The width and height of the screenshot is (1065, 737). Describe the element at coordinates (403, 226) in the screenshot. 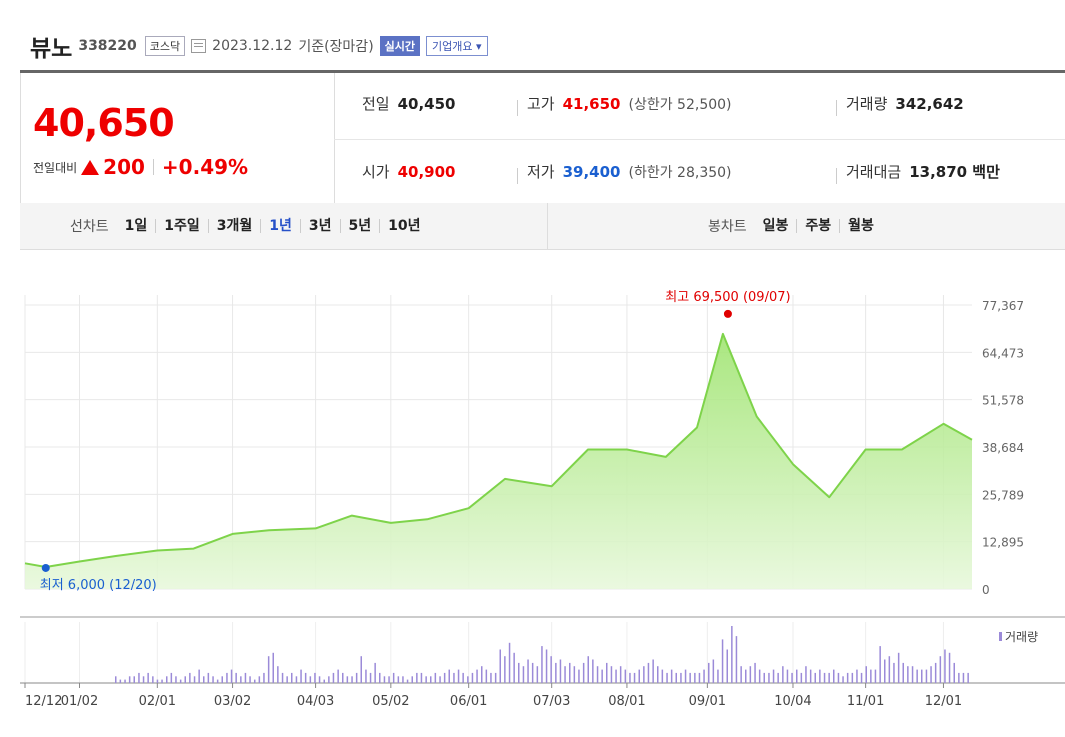

I see `tab-10y: 10년` at that location.